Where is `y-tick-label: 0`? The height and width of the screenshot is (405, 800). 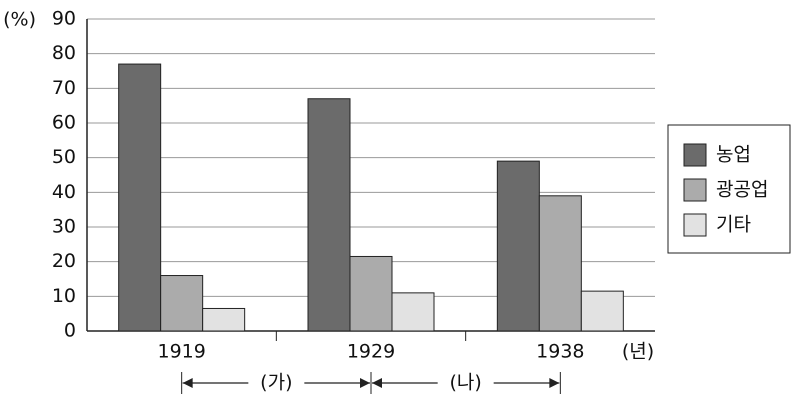 y-tick-label: 0 is located at coordinates (70, 331).